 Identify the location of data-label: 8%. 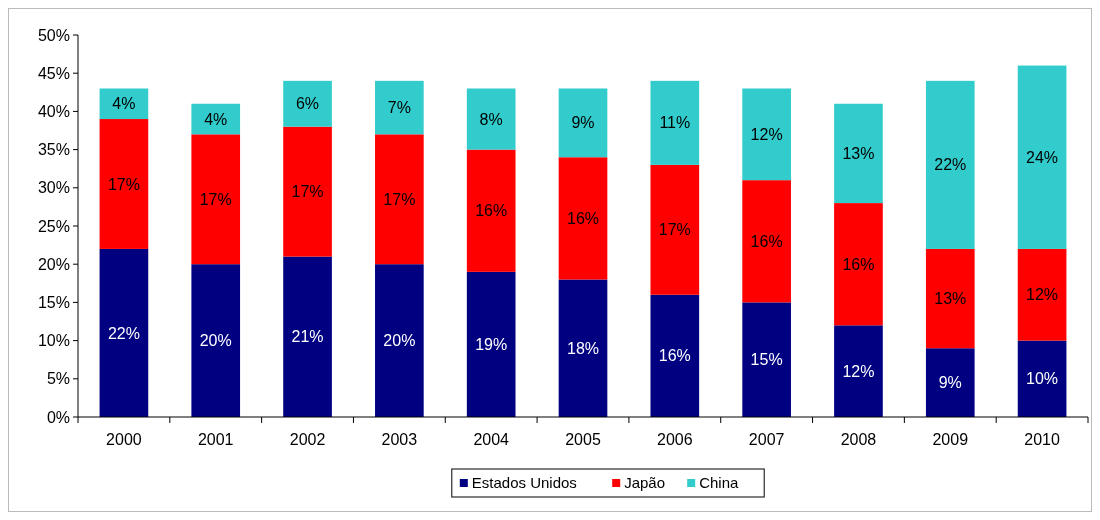
(491, 119).